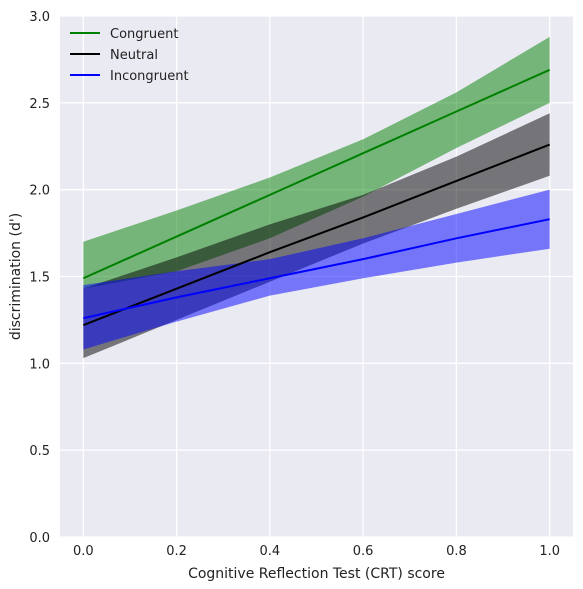 Image resolution: width=583 pixels, height=589 pixels. What do you see at coordinates (149, 76) in the screenshot?
I see `legend-label-incongruent: Incongruent` at bounding box center [149, 76].